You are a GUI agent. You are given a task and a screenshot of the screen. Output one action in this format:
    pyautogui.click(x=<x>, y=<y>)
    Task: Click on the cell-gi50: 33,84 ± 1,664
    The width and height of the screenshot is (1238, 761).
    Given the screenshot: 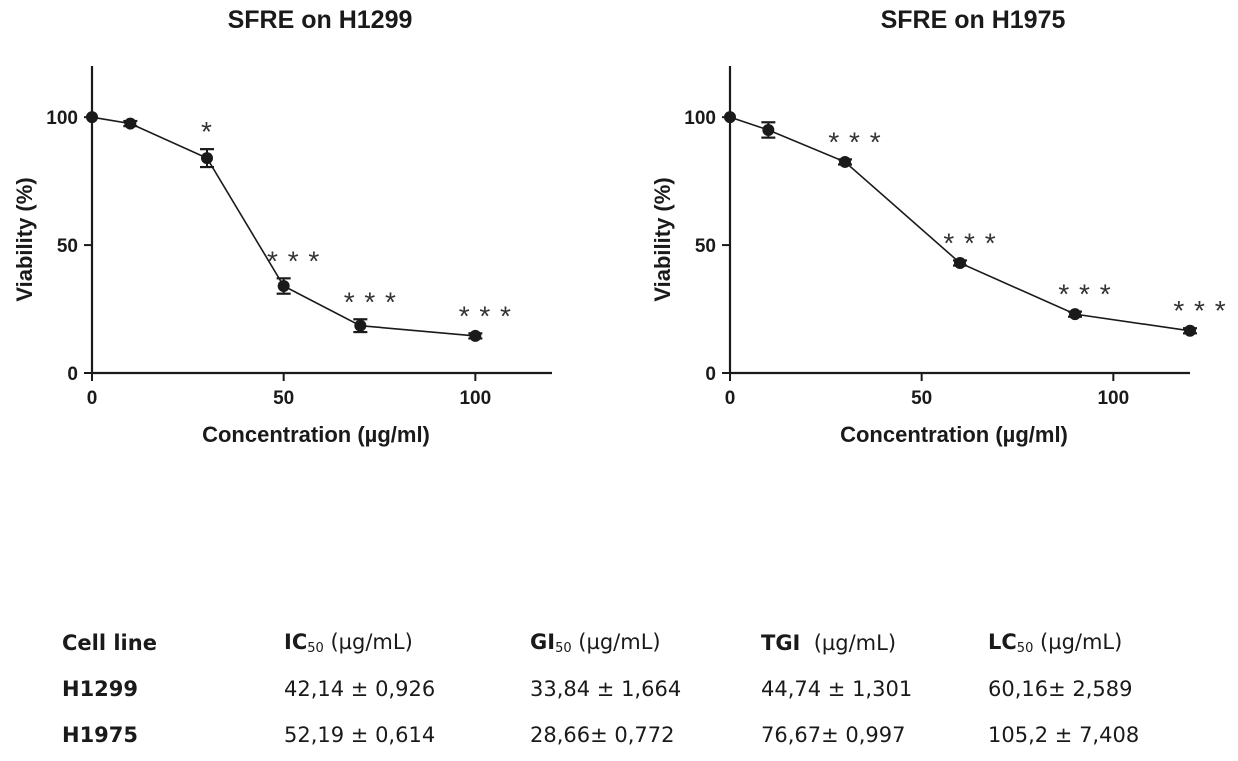 What is the action you would take?
    pyautogui.click(x=606, y=689)
    